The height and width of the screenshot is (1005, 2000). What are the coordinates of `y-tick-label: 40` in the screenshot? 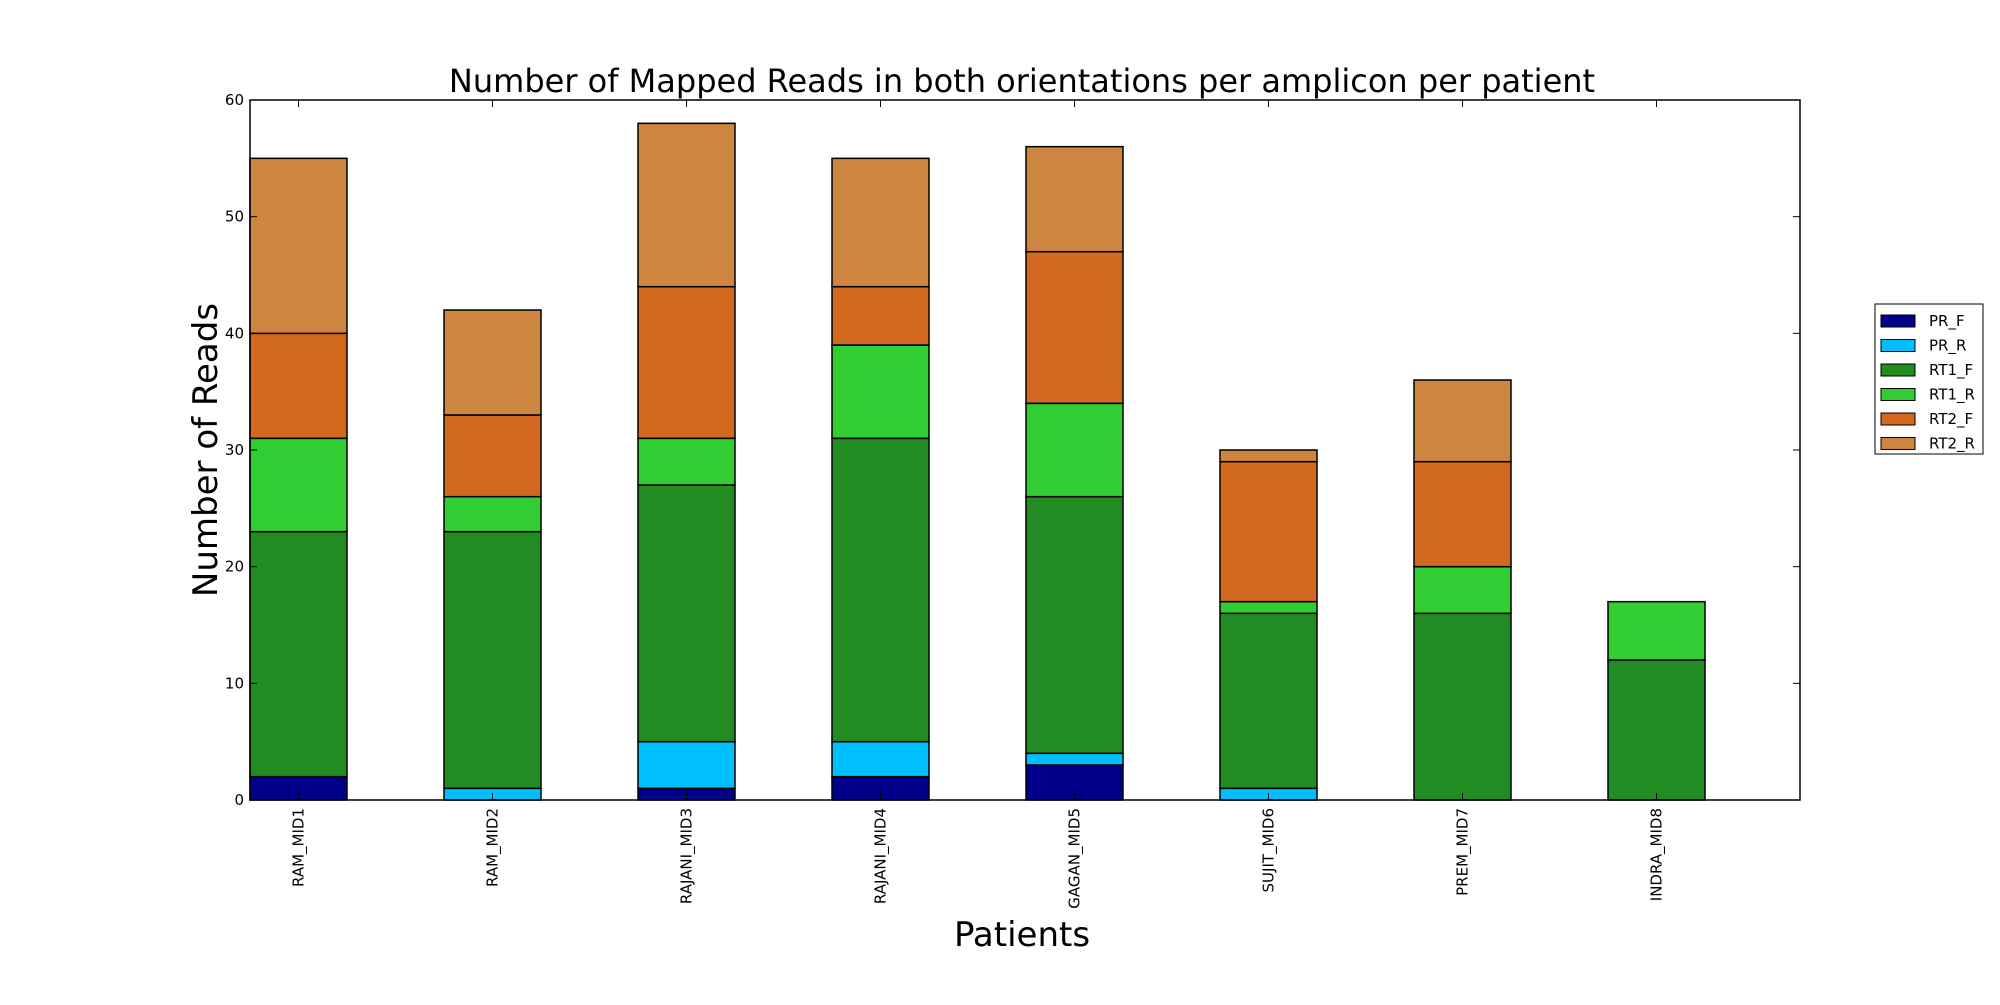 It's located at (234, 333).